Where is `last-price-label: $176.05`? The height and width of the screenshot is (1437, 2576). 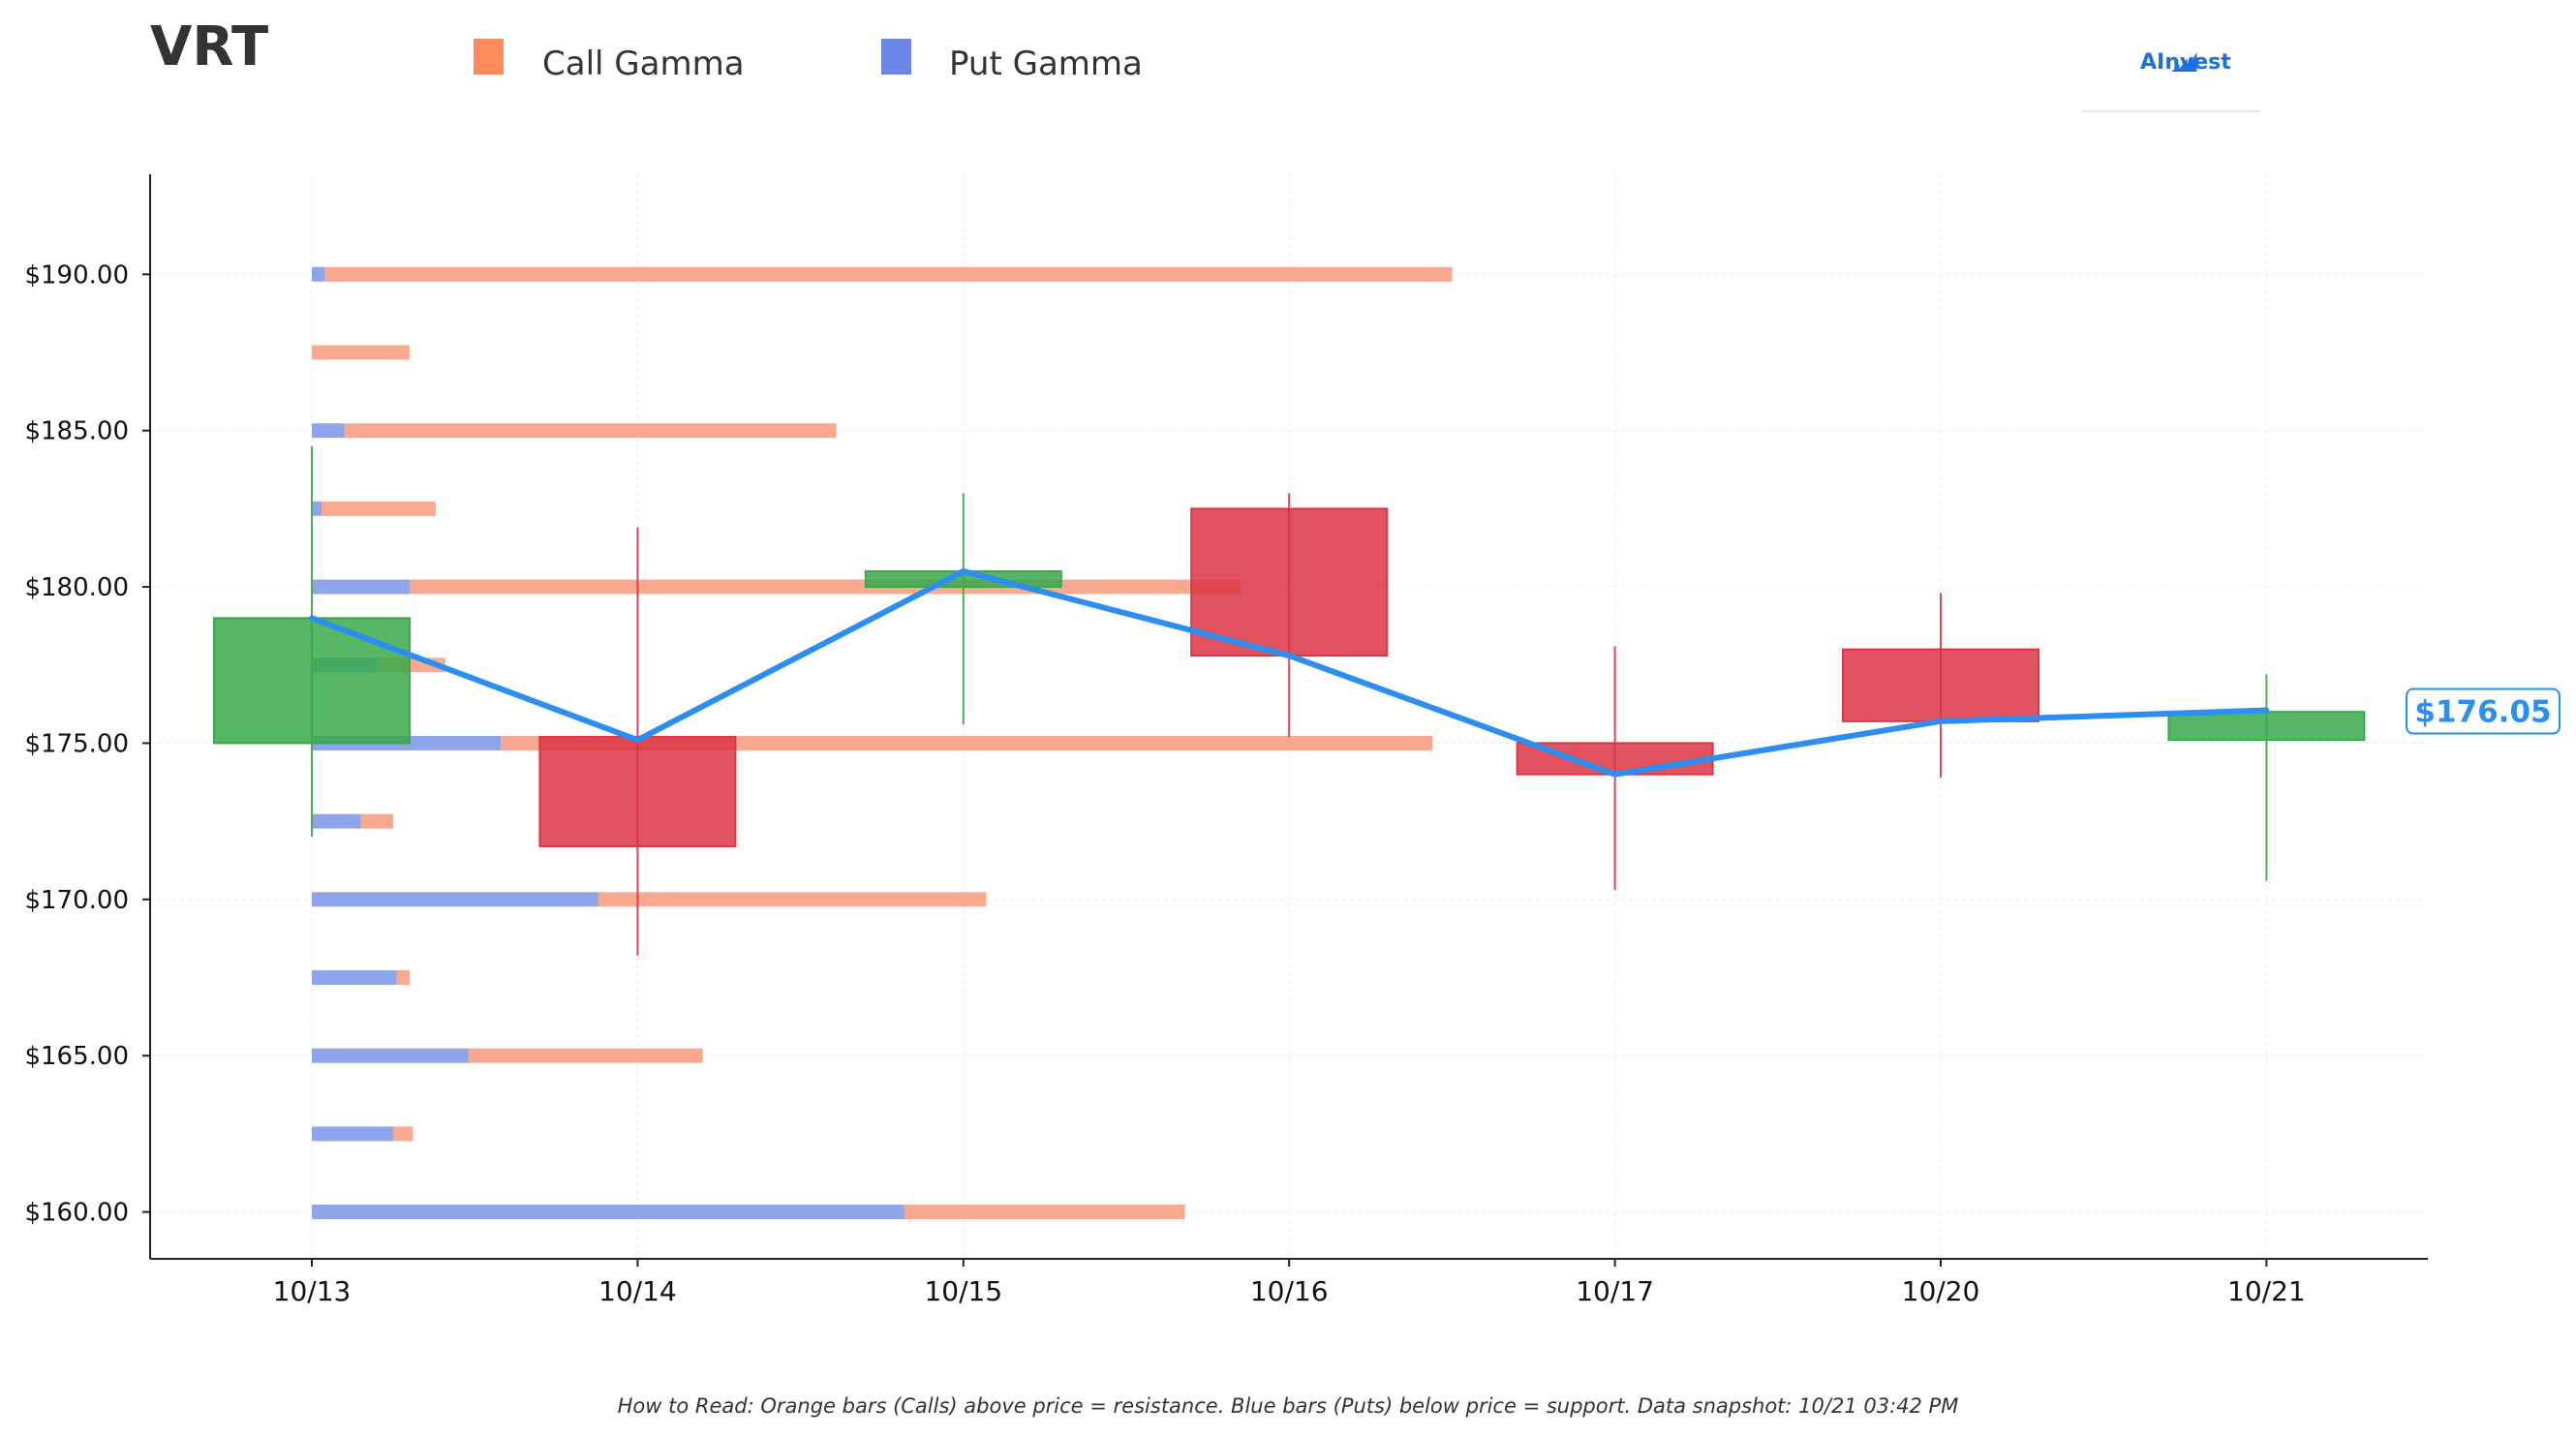 last-price-label: $176.05 is located at coordinates (2482, 713).